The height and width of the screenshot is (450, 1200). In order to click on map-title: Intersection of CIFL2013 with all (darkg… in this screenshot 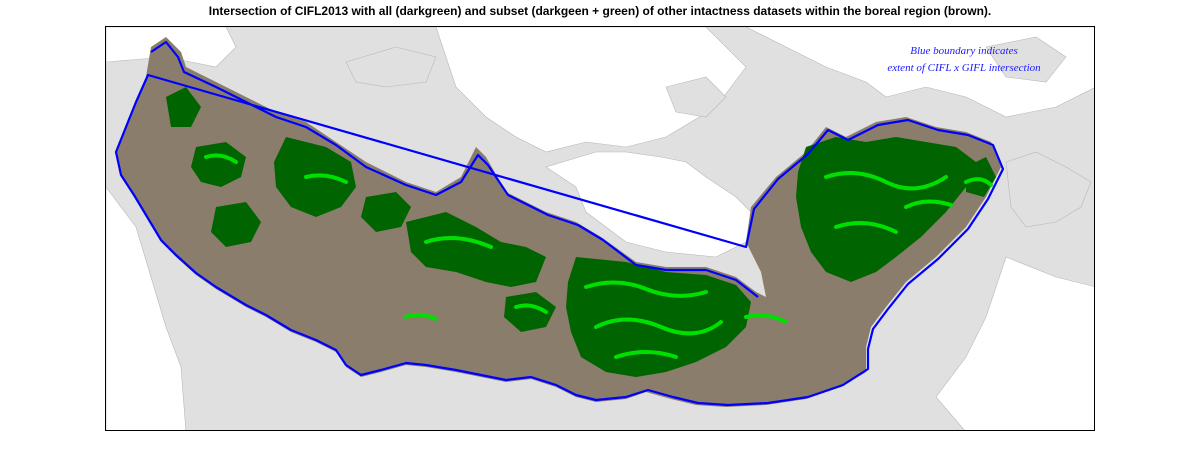, I will do `click(600, 11)`.